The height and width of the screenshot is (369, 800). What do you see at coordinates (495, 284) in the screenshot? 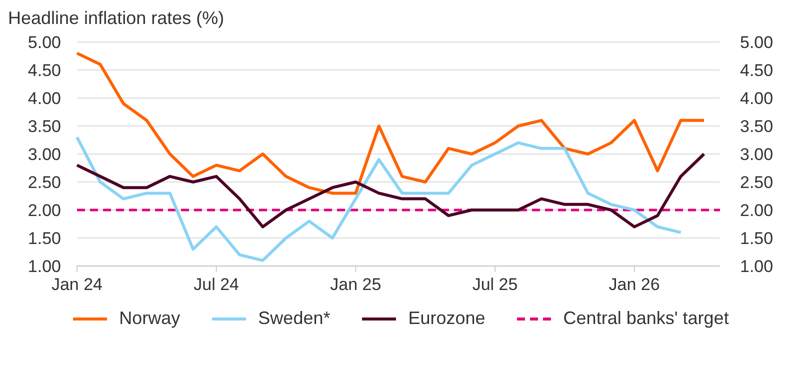
I see `x-tick-label: Jul 25` at bounding box center [495, 284].